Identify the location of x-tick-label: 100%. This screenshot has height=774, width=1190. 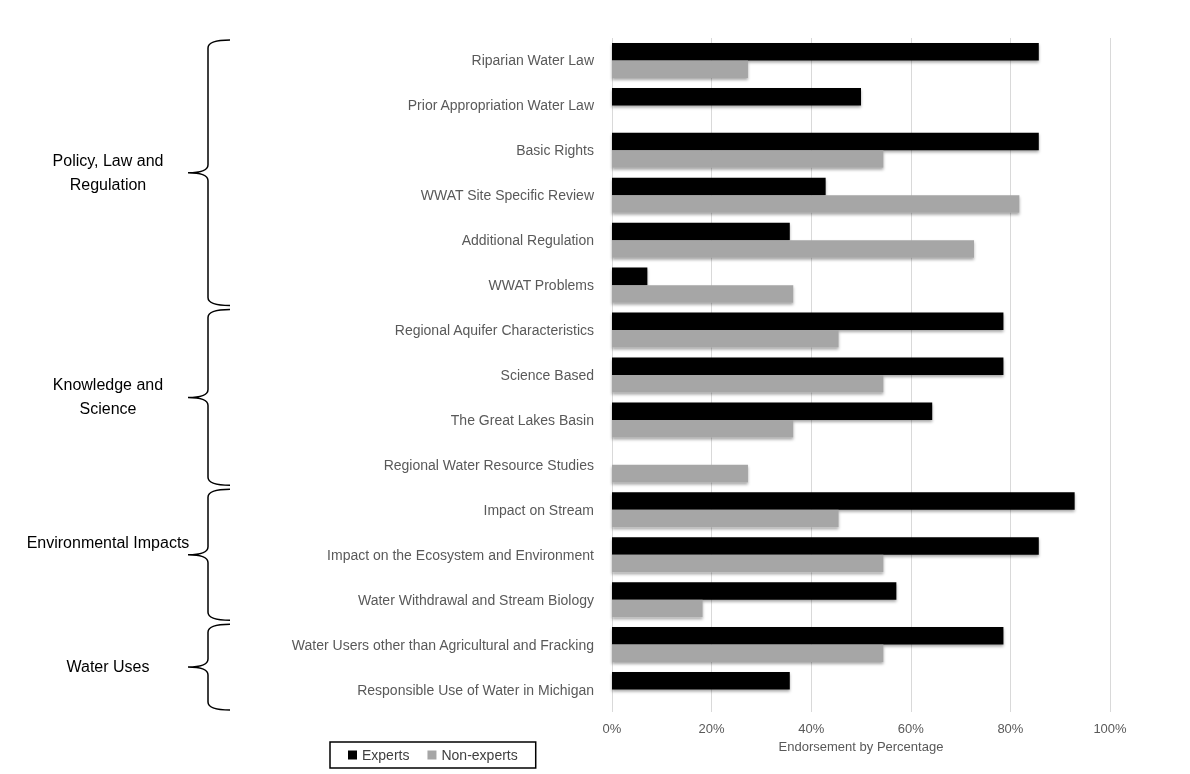
(1110, 728).